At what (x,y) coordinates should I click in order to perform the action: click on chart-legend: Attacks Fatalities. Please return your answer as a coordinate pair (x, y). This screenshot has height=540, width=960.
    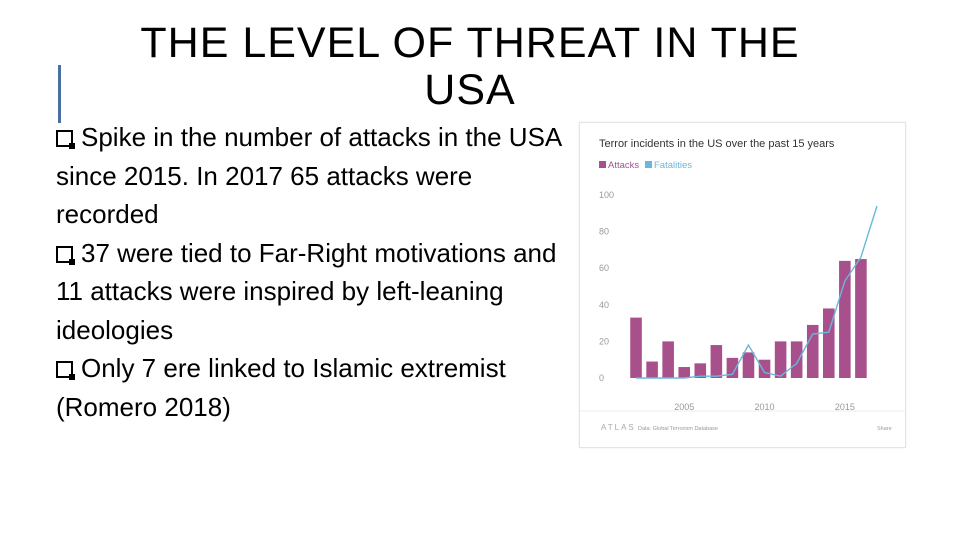
    Looking at the image, I should click on (645, 165).